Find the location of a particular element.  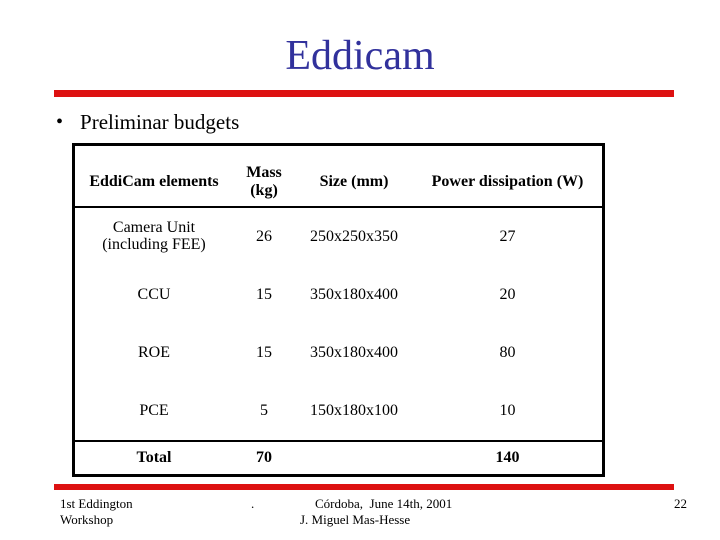

cell-element: CCU is located at coordinates (154, 294).